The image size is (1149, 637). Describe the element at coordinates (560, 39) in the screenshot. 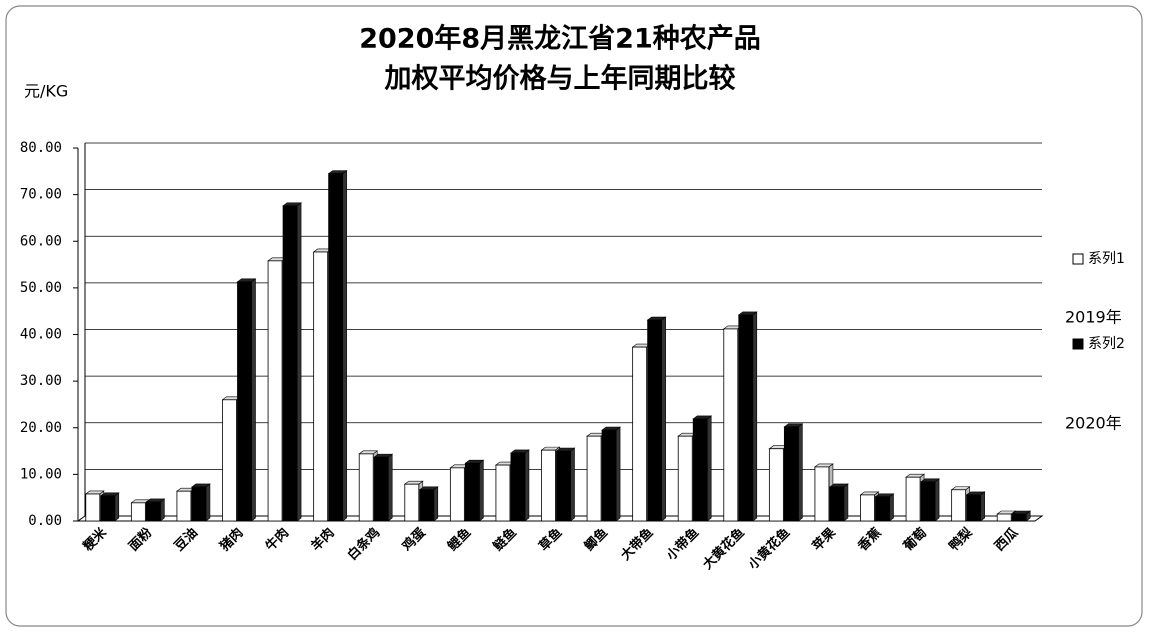

I see `chart-title: 2020年8月黑龙江省21种农产品` at that location.